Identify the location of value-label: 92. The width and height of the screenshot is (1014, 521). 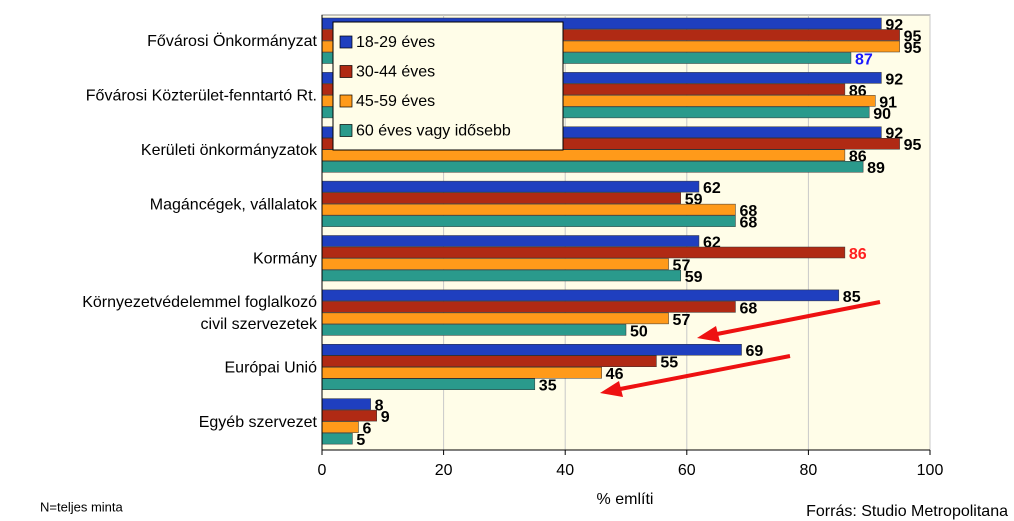
(894, 79).